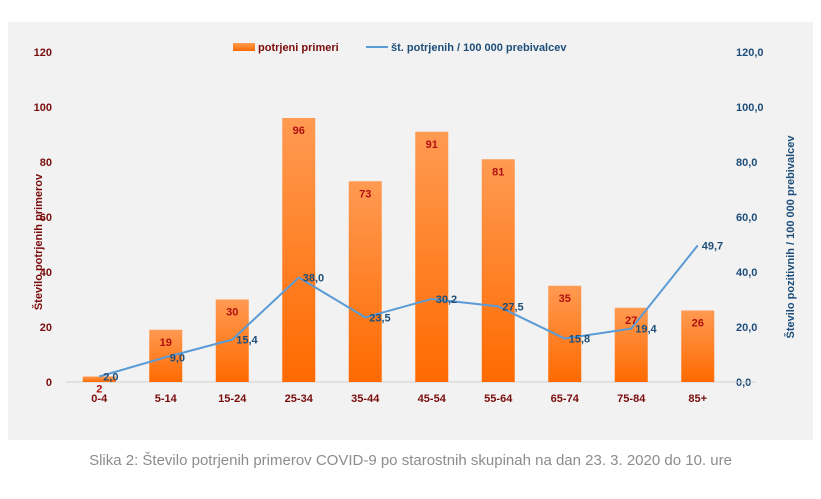 This screenshot has width=821, height=499. Describe the element at coordinates (299, 131) in the screenshot. I see `bar-data-label: 96` at that location.